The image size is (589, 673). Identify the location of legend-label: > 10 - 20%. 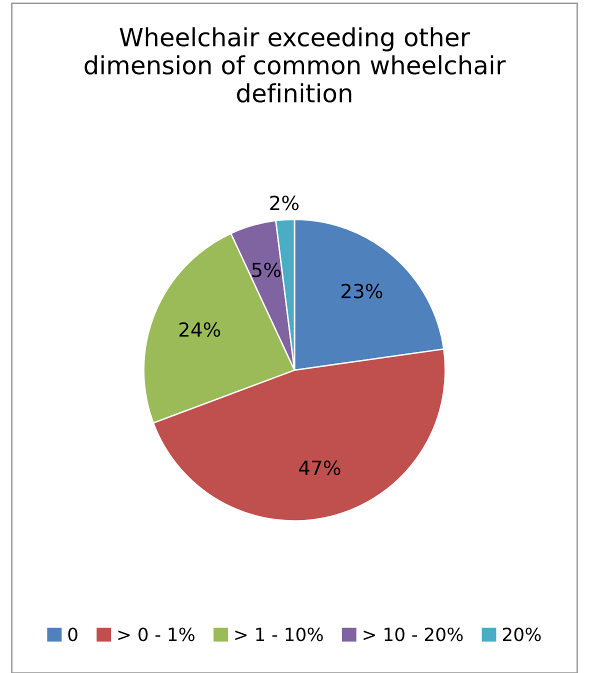
(413, 635).